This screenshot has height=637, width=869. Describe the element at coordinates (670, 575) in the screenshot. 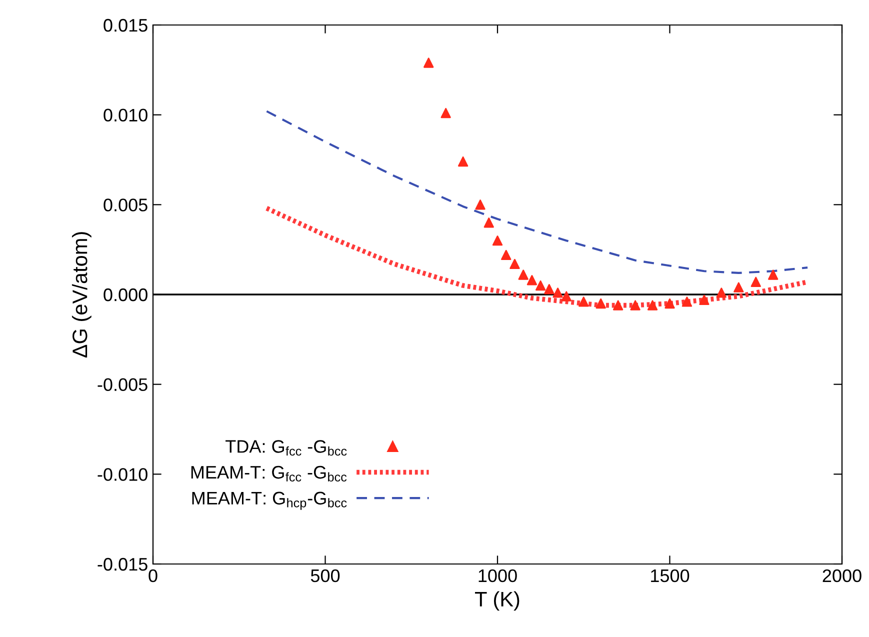

I see `x-tick-label: 1500` at that location.